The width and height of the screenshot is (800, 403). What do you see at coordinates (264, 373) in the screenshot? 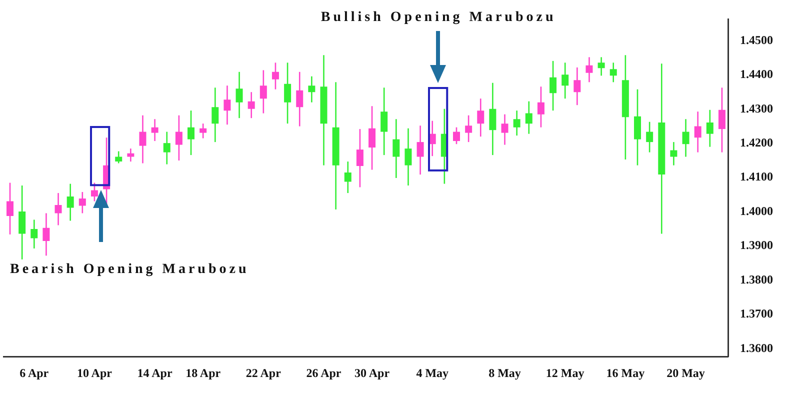
I see `x-tick-label: 22 Apr` at bounding box center [264, 373].